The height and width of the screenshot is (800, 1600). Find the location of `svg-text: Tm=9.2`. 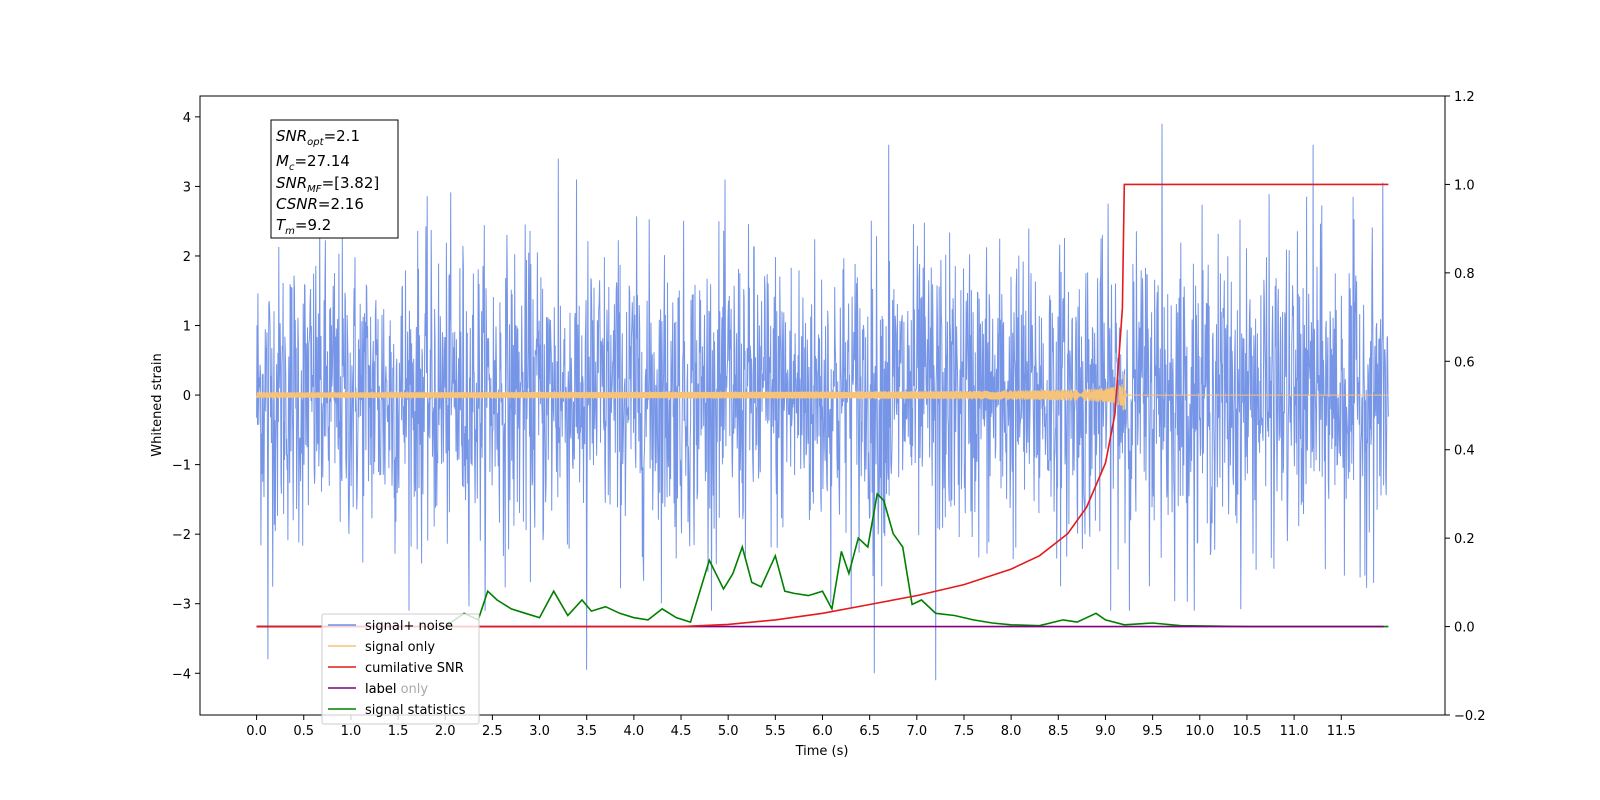

svg-text: Tm=9.2 is located at coordinates (303, 226).